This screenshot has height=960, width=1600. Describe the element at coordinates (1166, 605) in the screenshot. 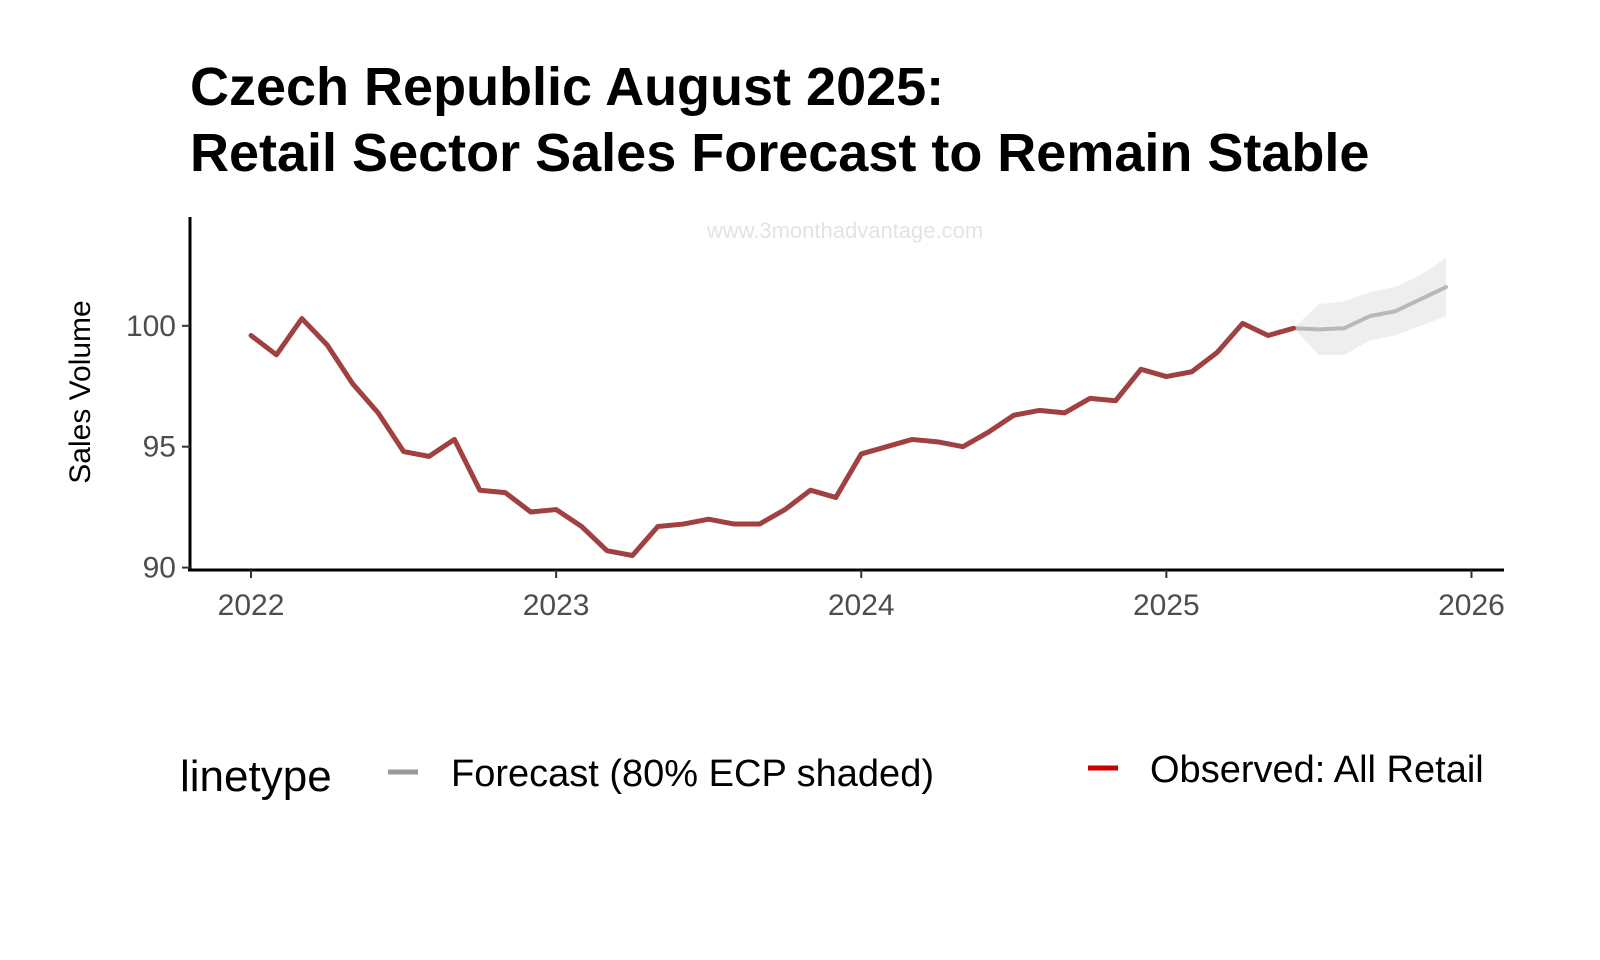

I see `x-tick-label: 2025` at that location.